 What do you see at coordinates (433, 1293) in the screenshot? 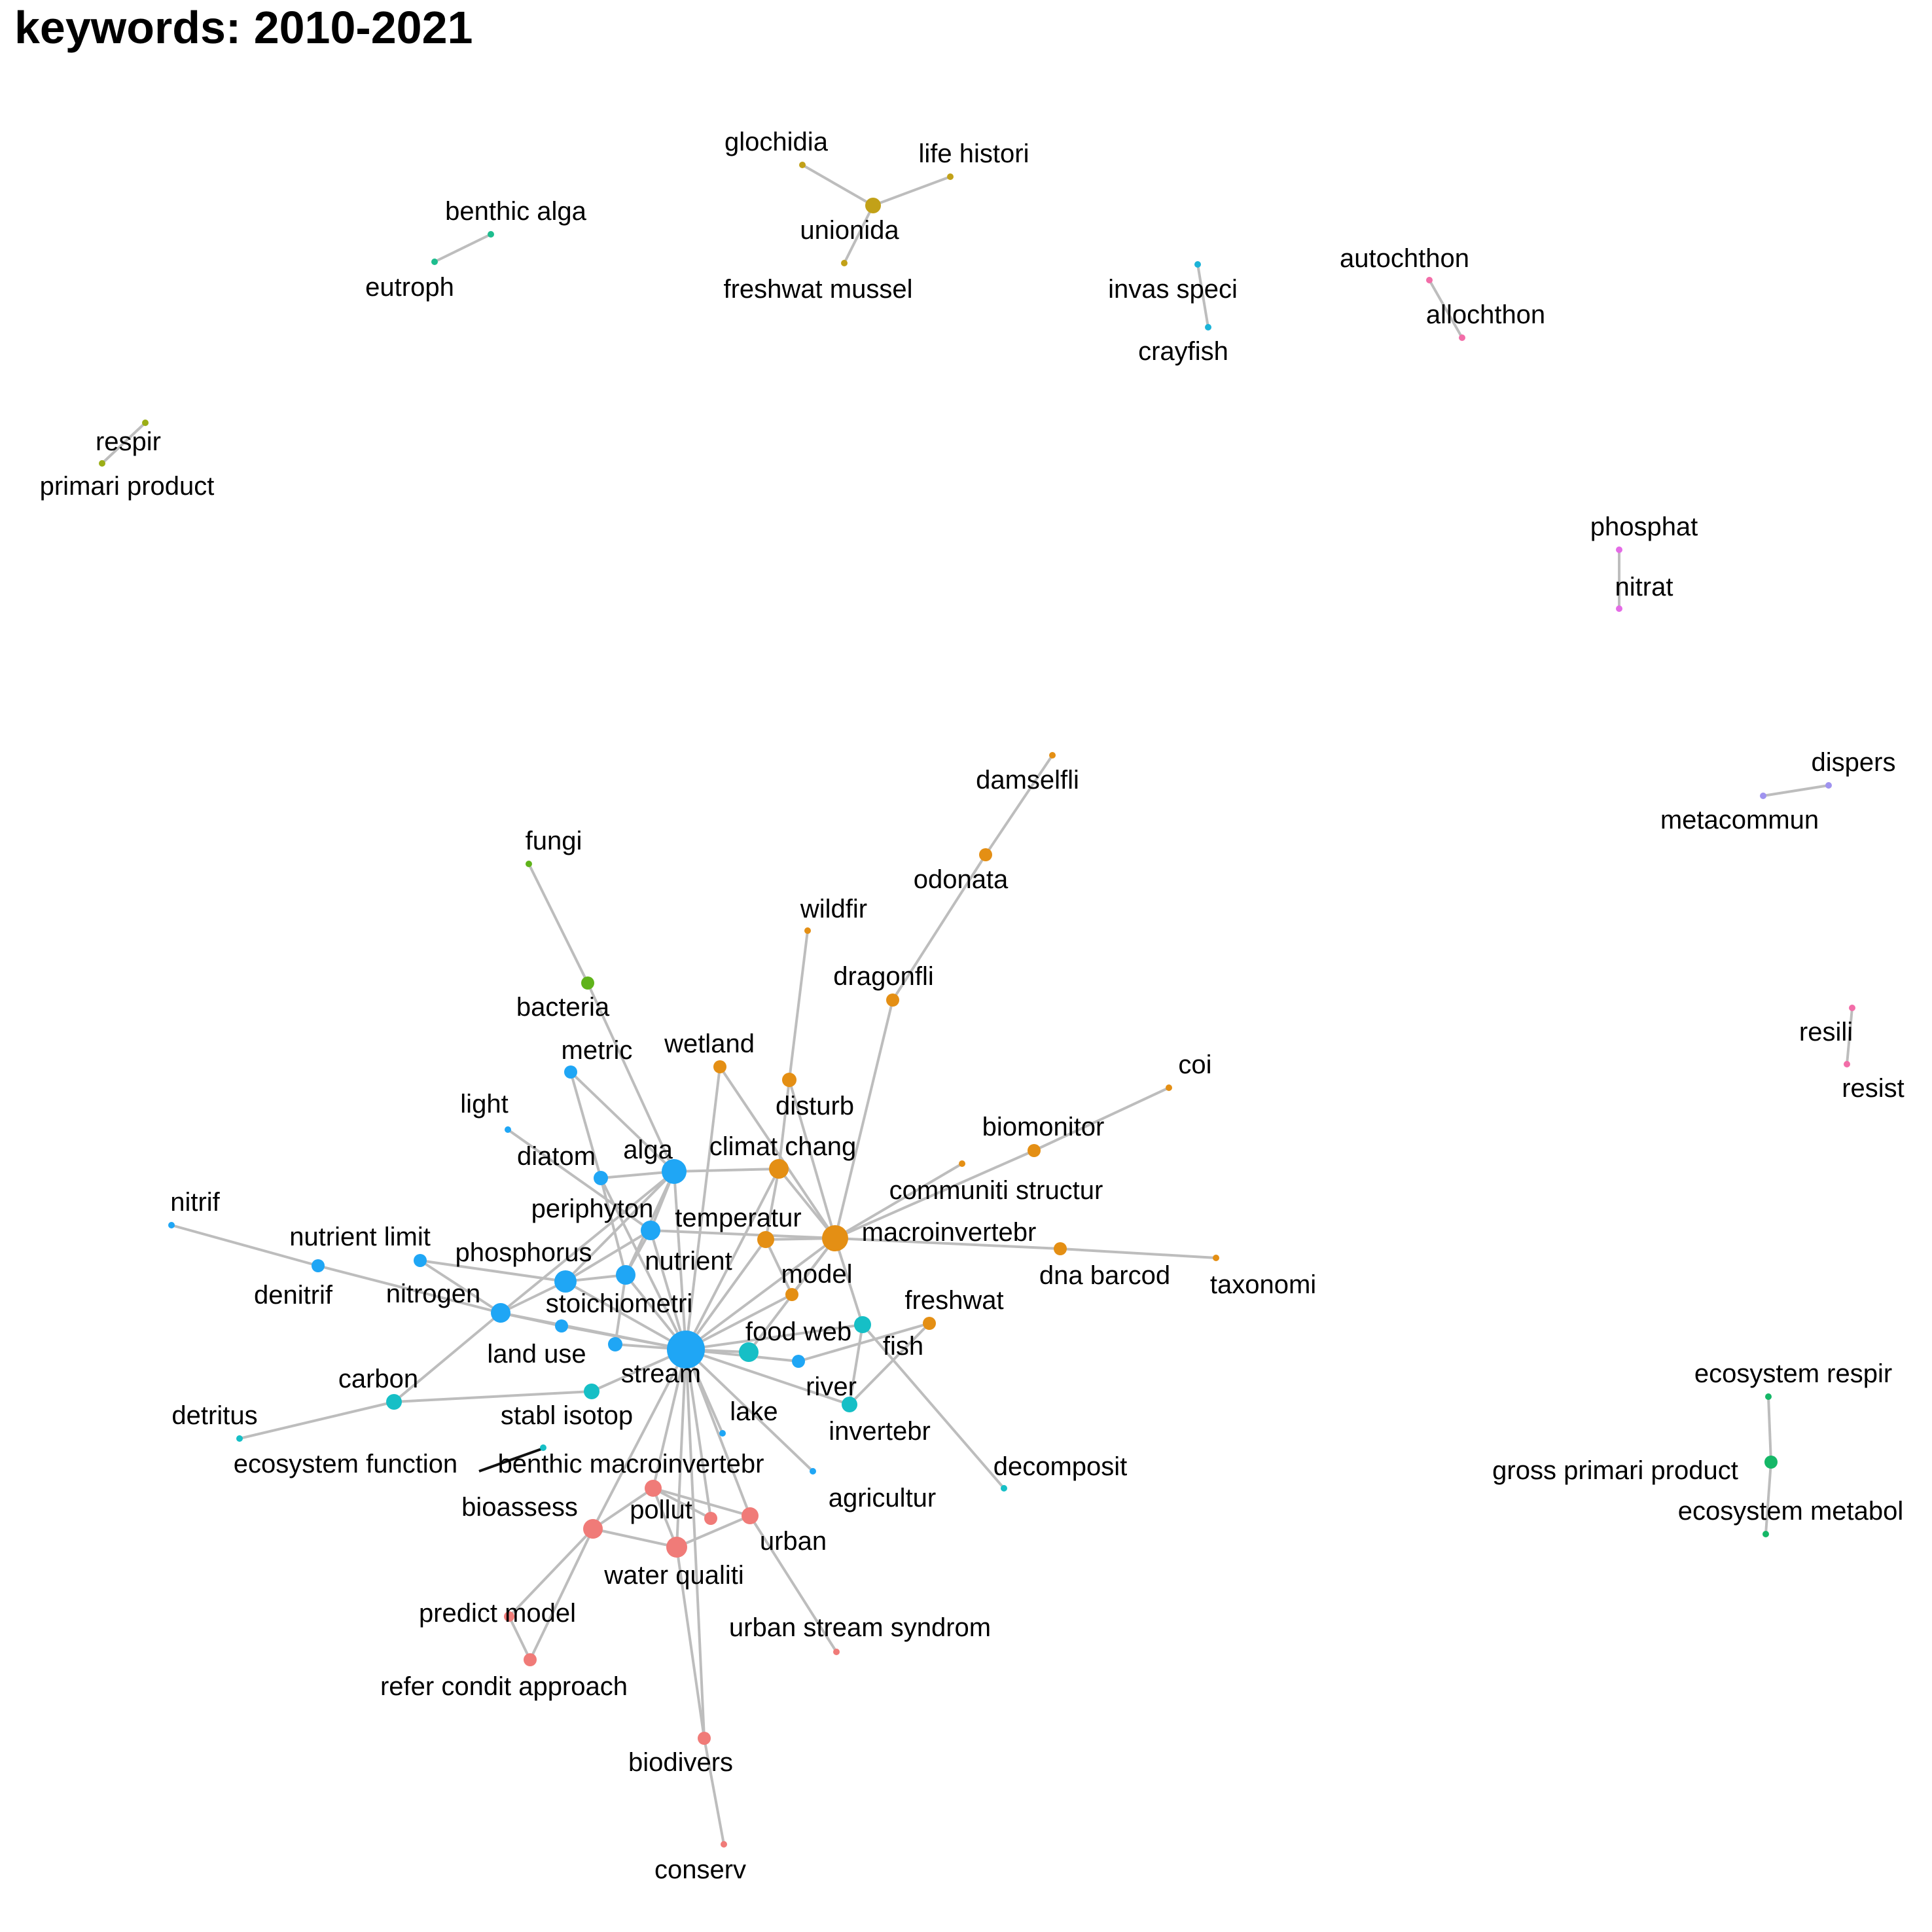
I see `node-label-nitrogen: nitrogen` at bounding box center [433, 1293].